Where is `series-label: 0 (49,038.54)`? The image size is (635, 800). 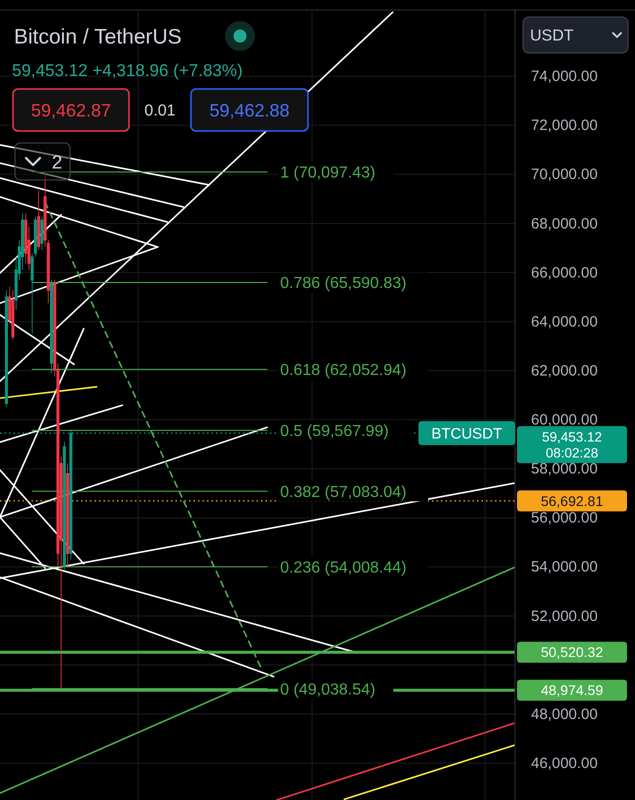 series-label: 0 (49,038.54) is located at coordinates (328, 689).